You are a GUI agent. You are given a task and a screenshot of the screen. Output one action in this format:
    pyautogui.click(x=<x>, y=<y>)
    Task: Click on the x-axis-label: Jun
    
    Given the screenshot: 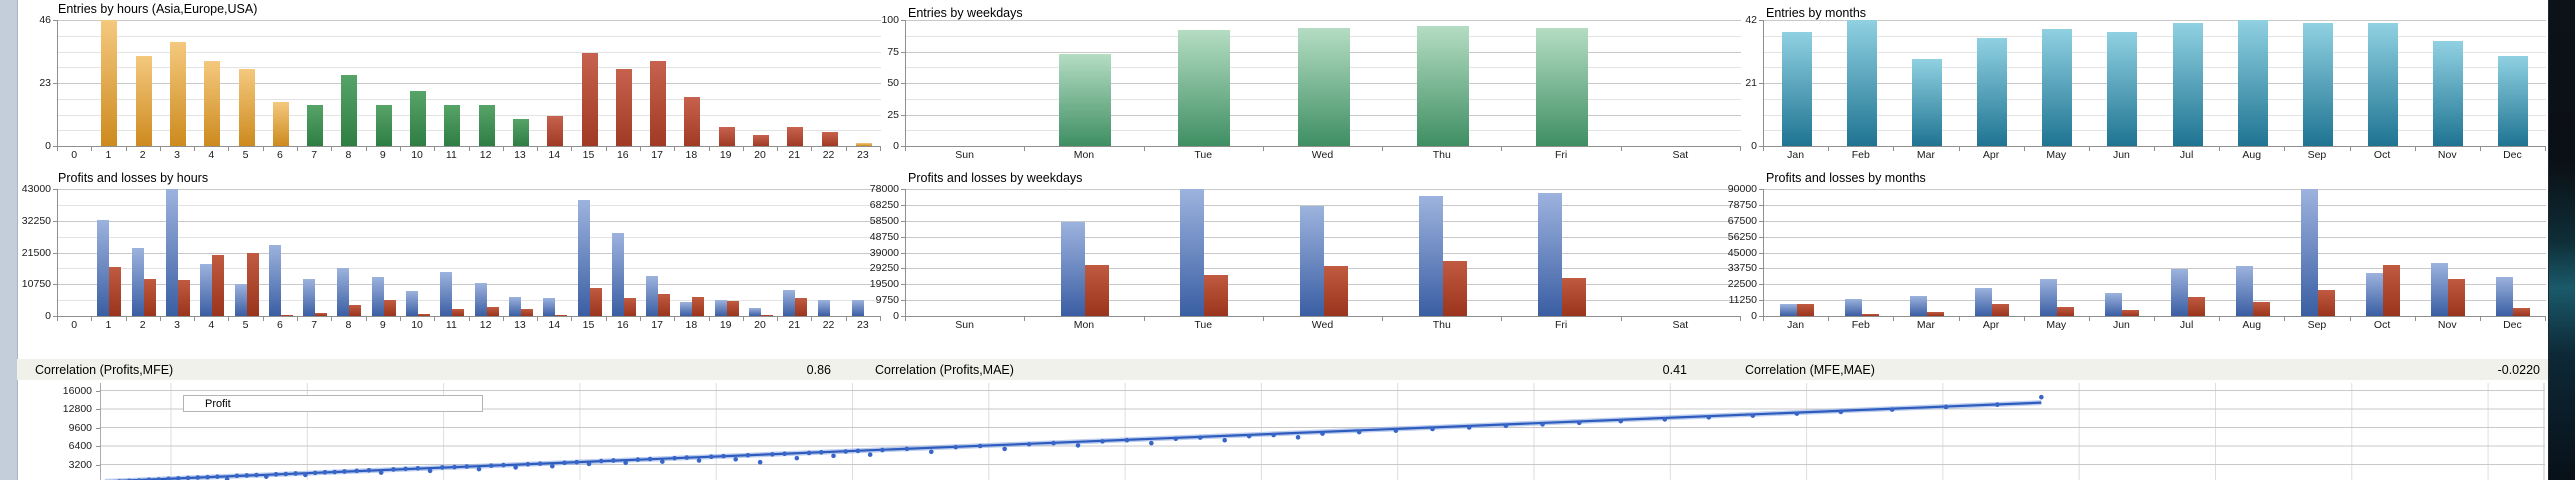 What is the action you would take?
    pyautogui.click(x=2121, y=155)
    